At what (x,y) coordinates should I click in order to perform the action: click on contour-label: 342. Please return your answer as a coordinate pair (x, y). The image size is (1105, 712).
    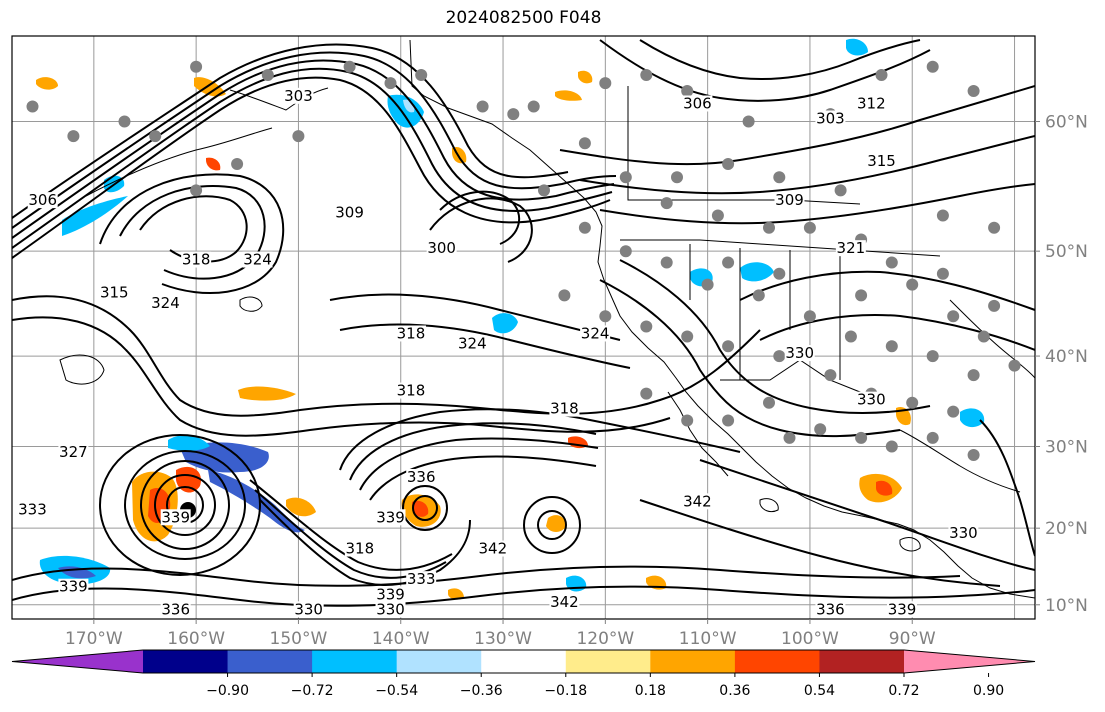
    Looking at the image, I should click on (564, 602).